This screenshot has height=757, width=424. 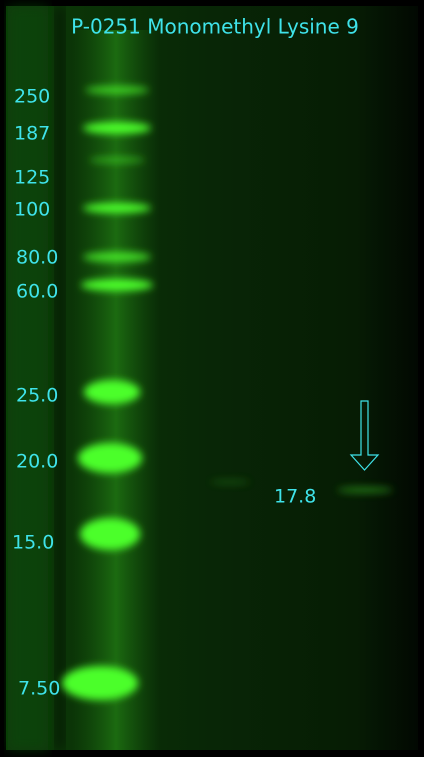 I want to click on annotation: 17.8, so click(x=295, y=497).